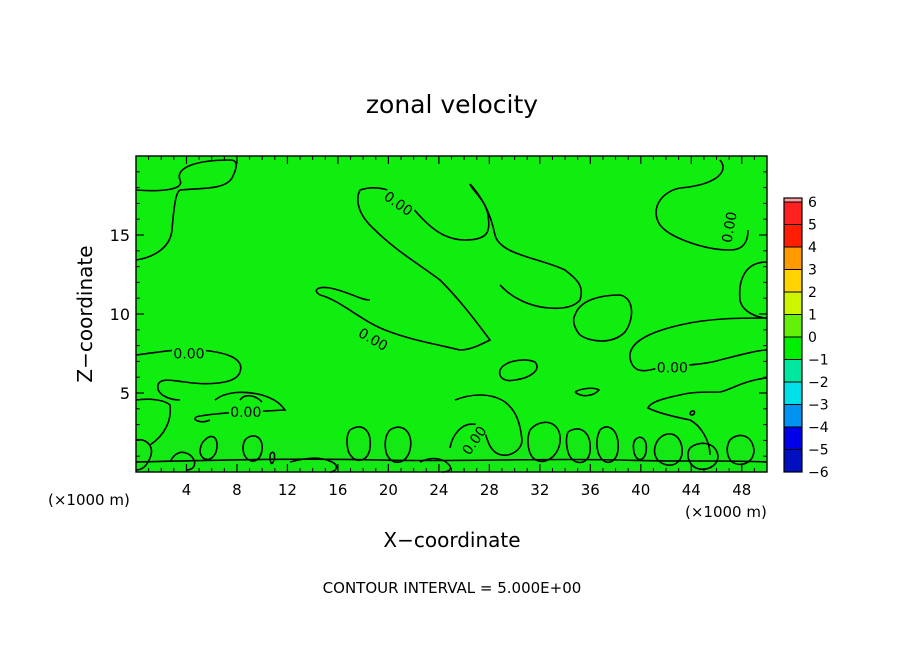  Describe the element at coordinates (388, 490) in the screenshot. I see `x-tick-label: 20` at that location.